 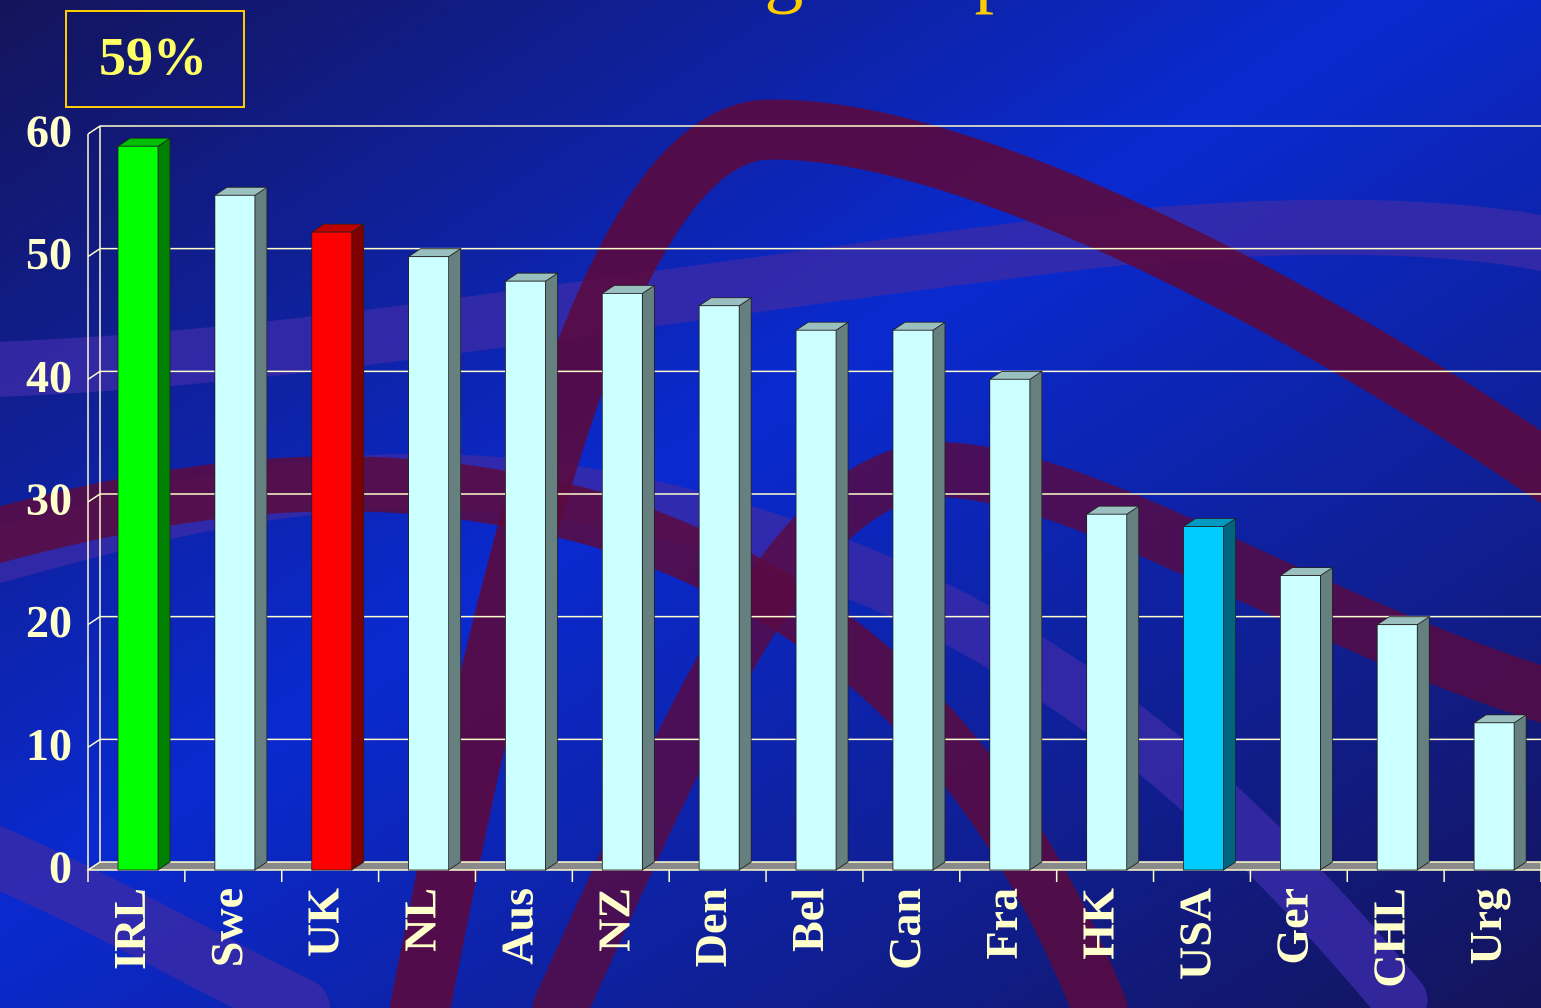 I want to click on y-tick-label: 60, so click(x=49, y=131).